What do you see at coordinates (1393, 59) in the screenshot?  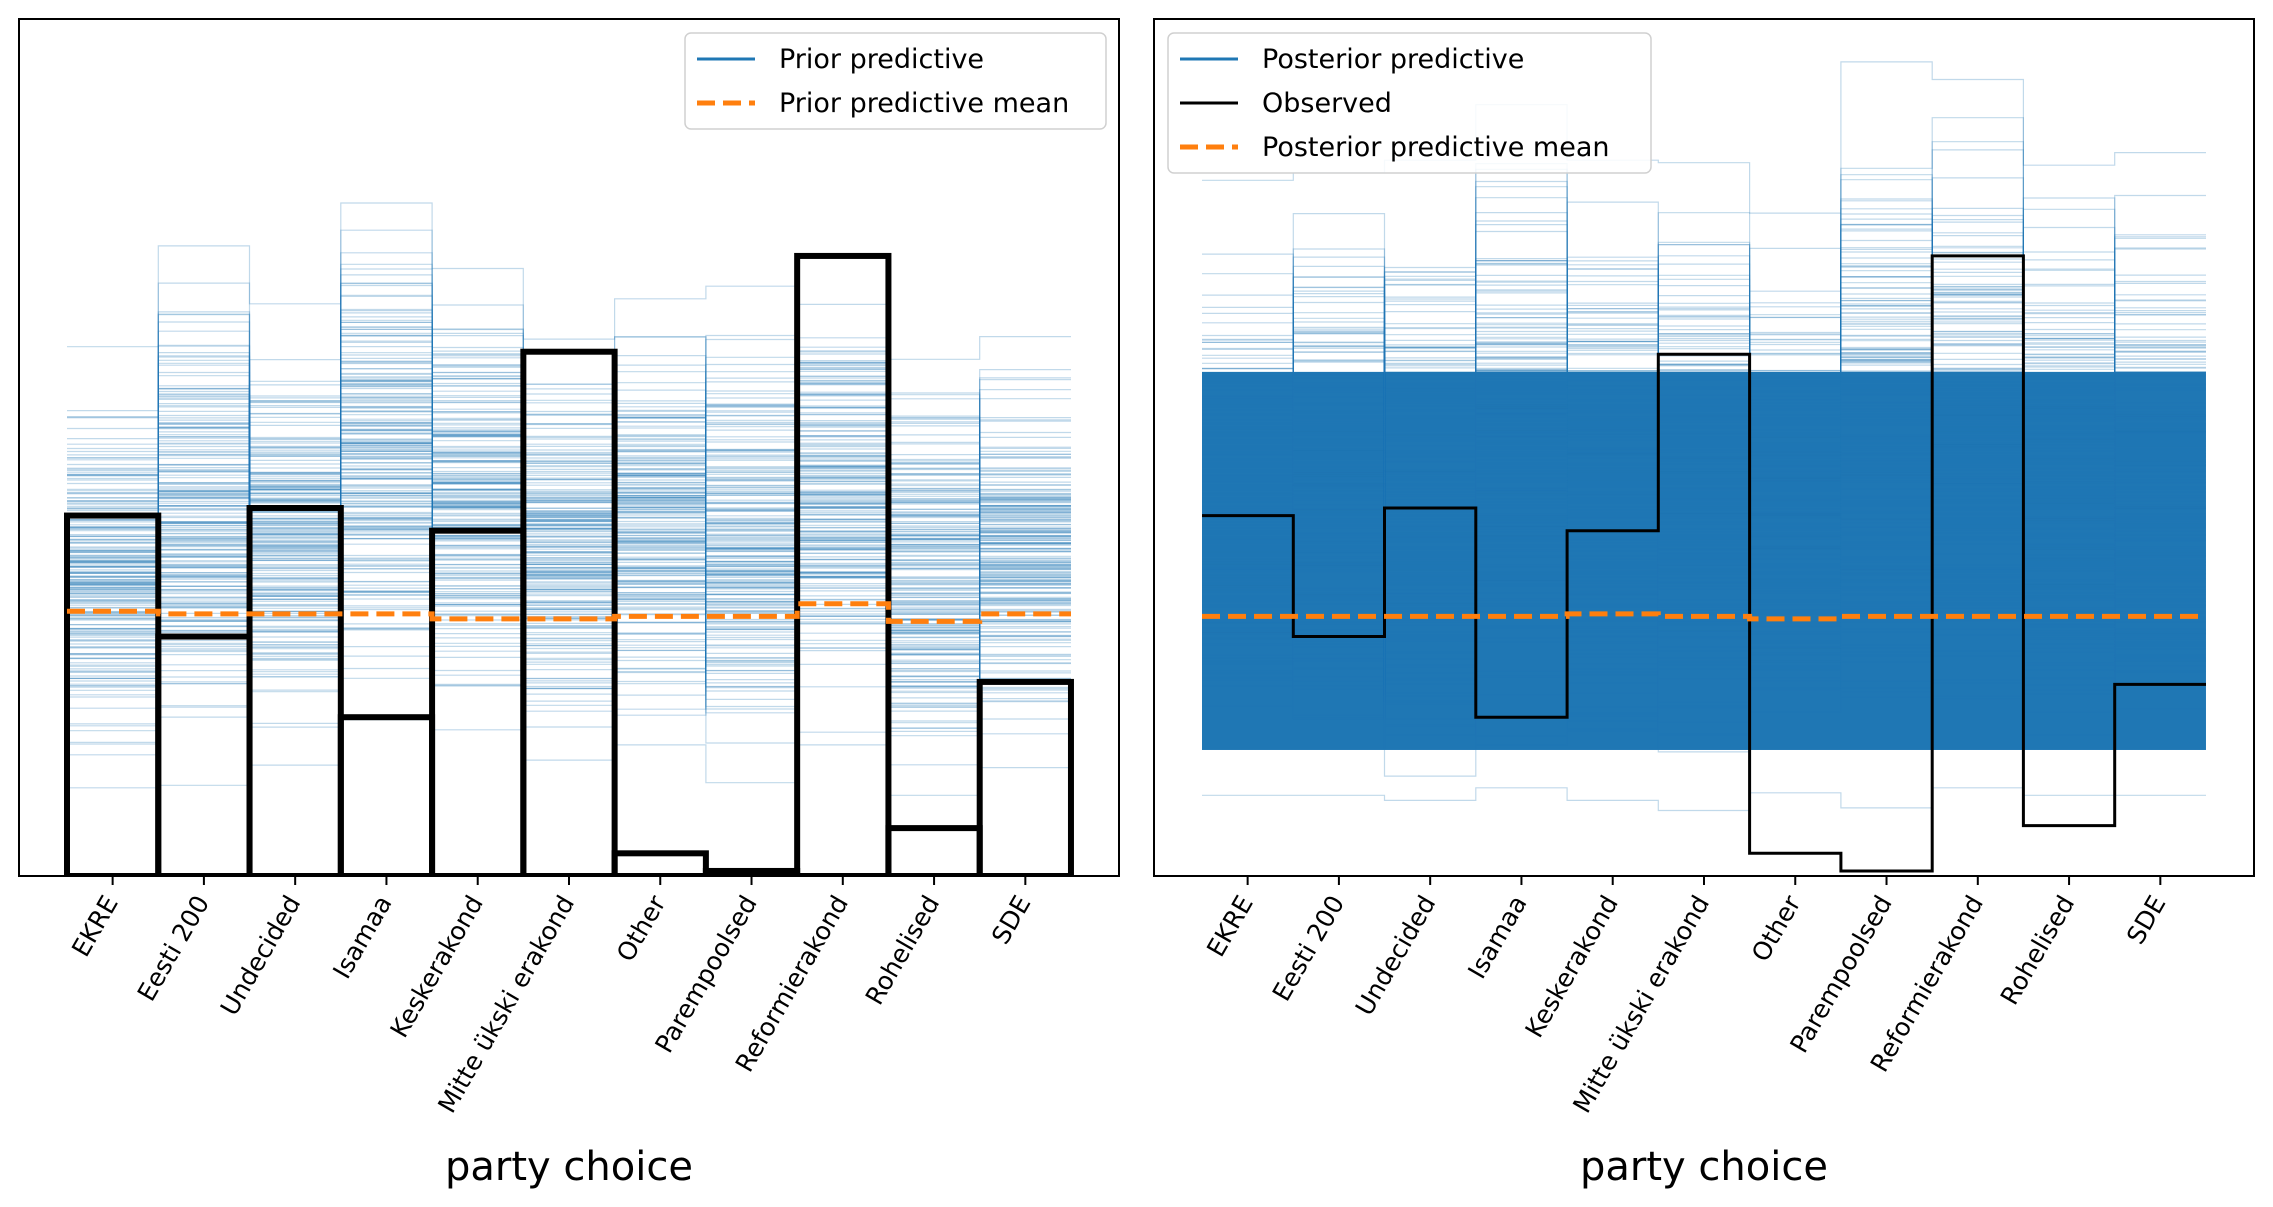 I see `legend-label: Posterior predictive` at bounding box center [1393, 59].